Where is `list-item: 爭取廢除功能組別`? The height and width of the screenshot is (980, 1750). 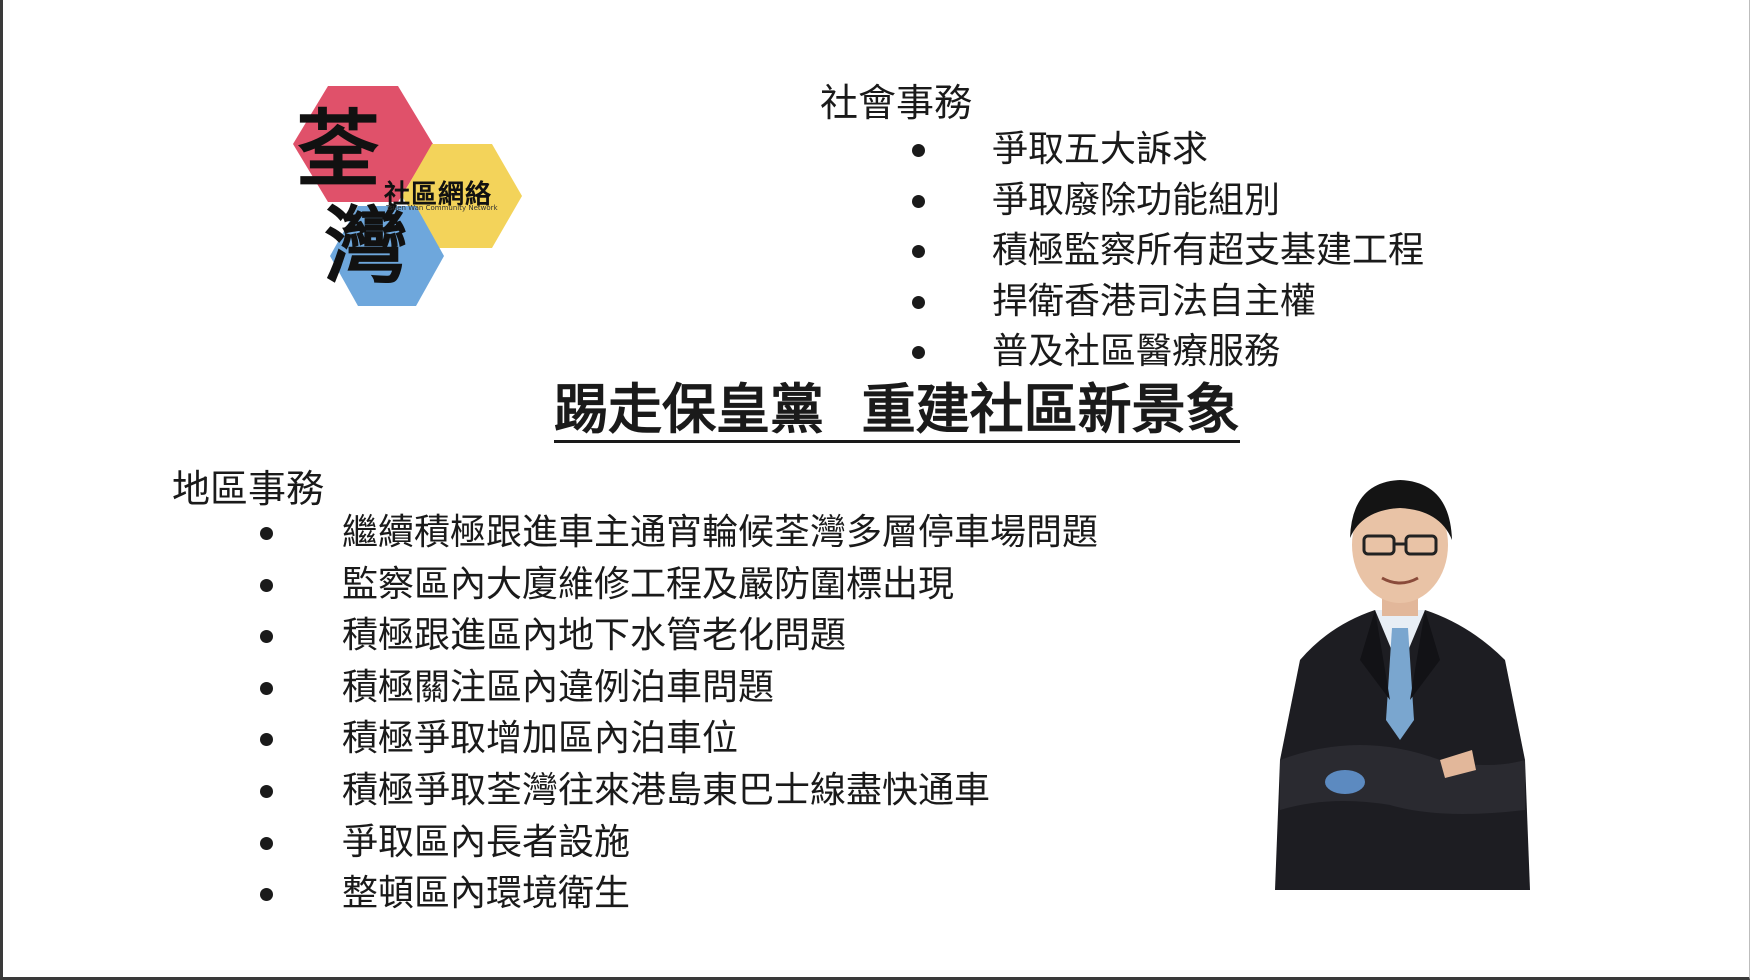
list-item: 爭取廢除功能組別 is located at coordinates (1168, 208).